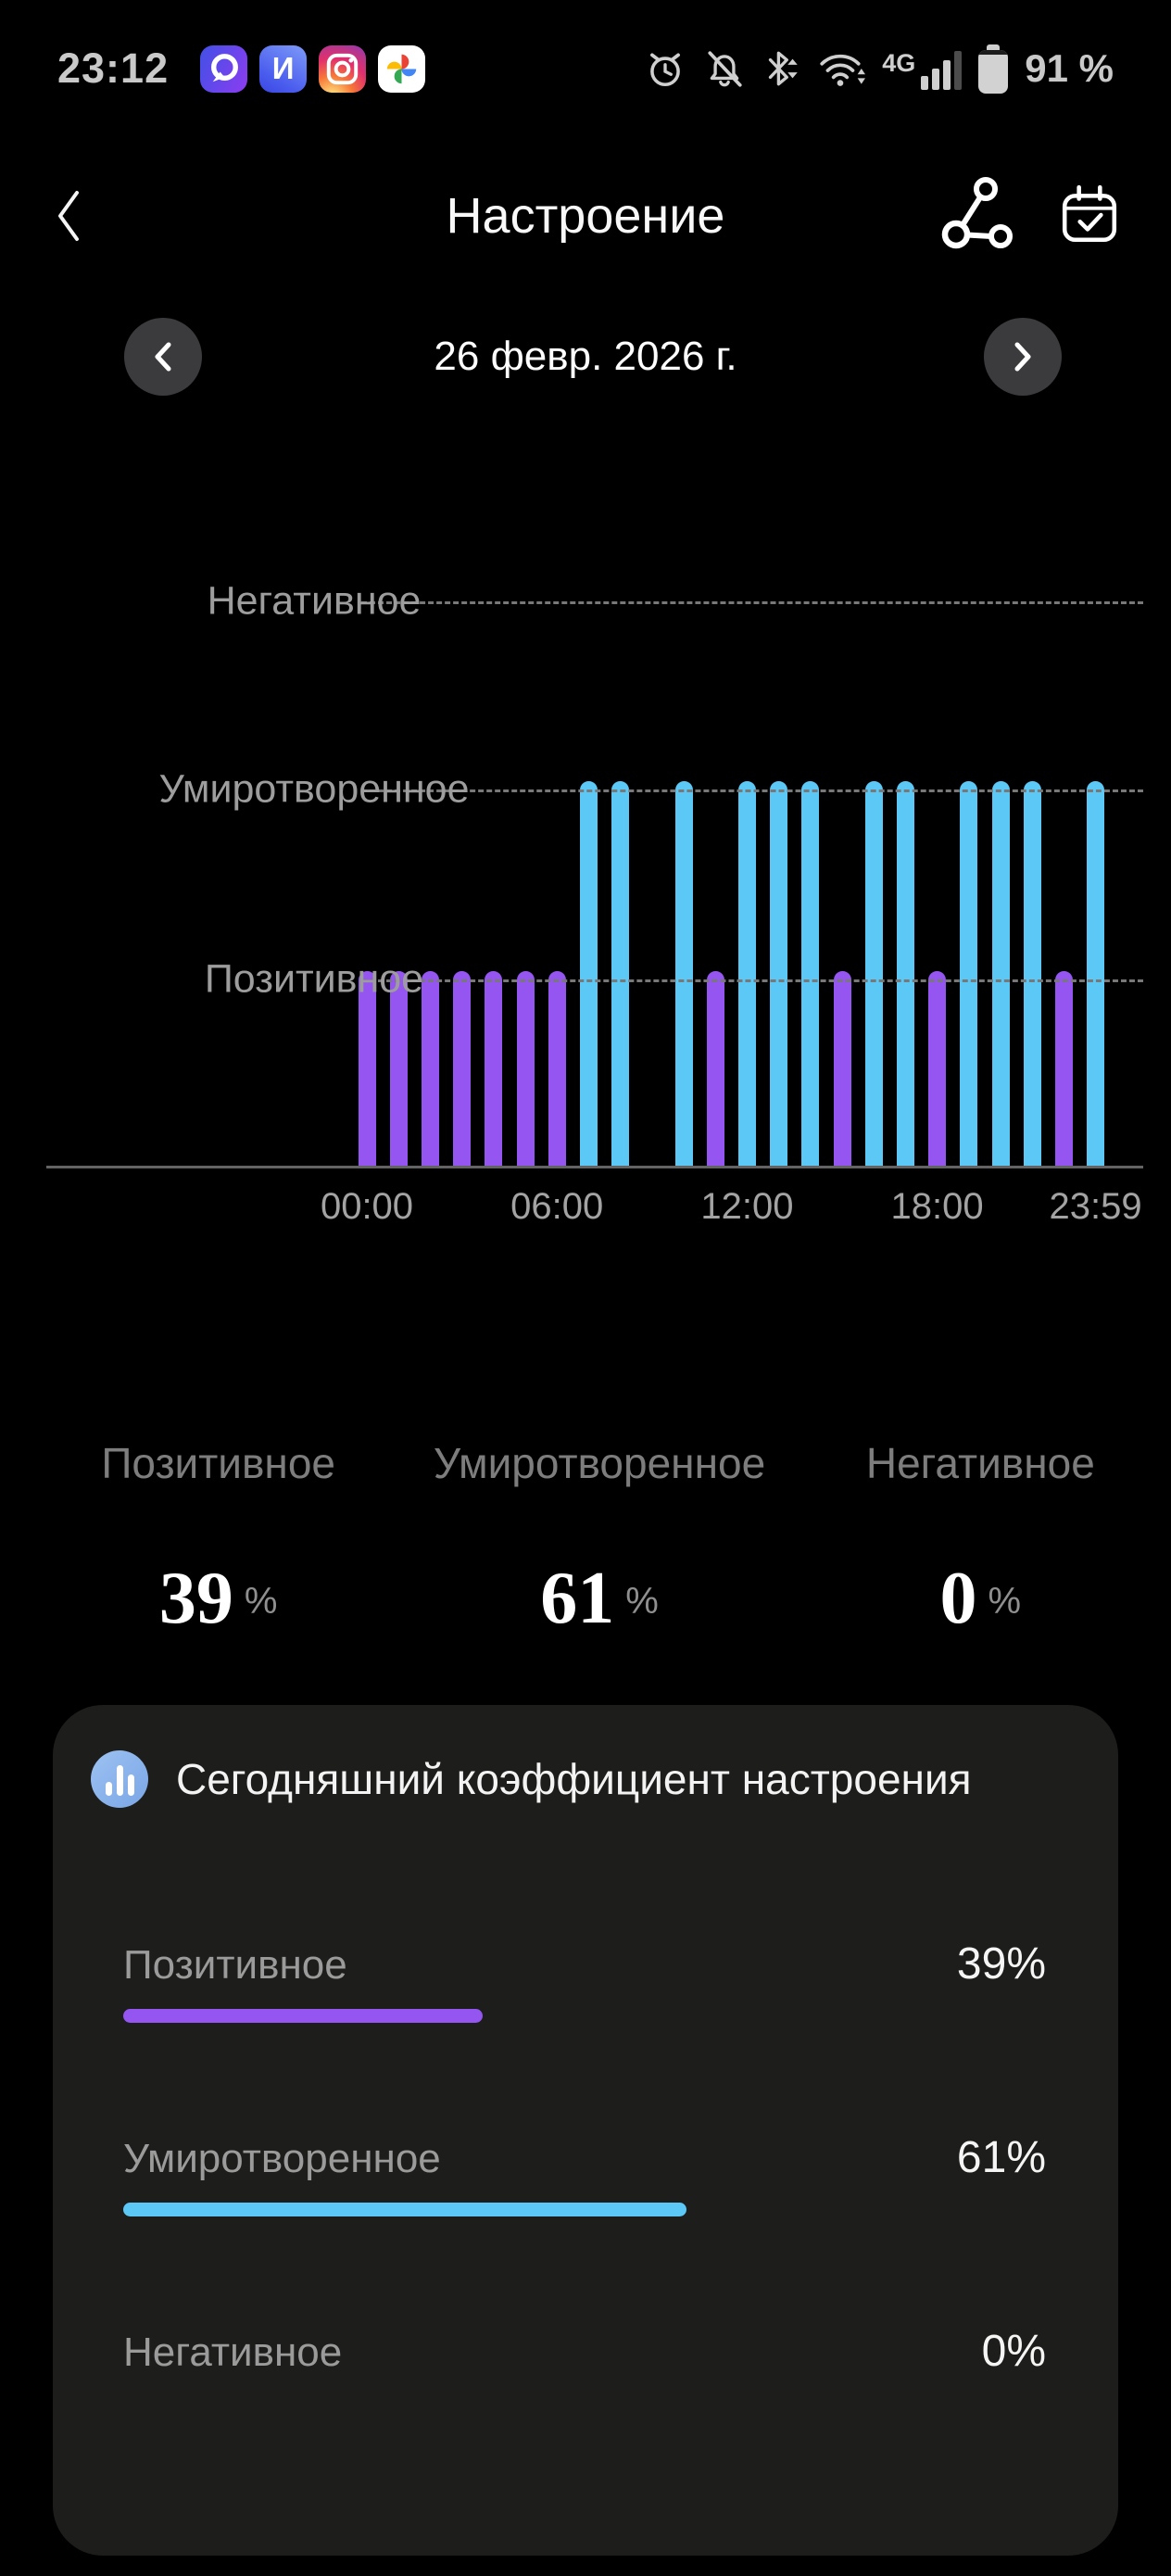  What do you see at coordinates (584, 2175) in the screenshot?
I see `card-row-calm: Умиротворенное 61%` at bounding box center [584, 2175].